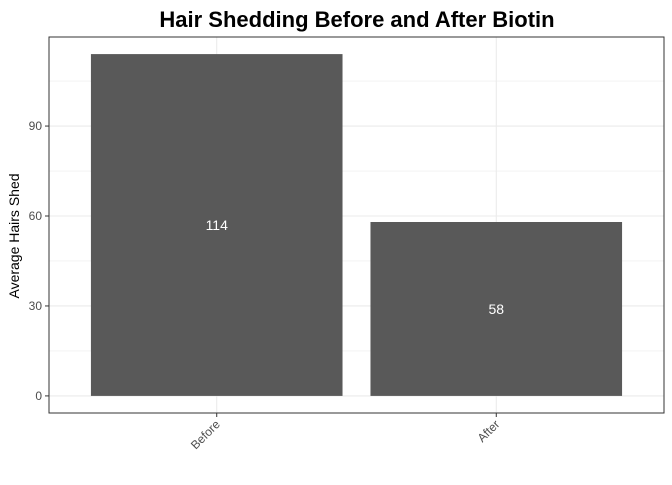 The image size is (672, 485). Describe the element at coordinates (14, 235) in the screenshot. I see `y-axis-title: Average Hairs Shed` at that location.